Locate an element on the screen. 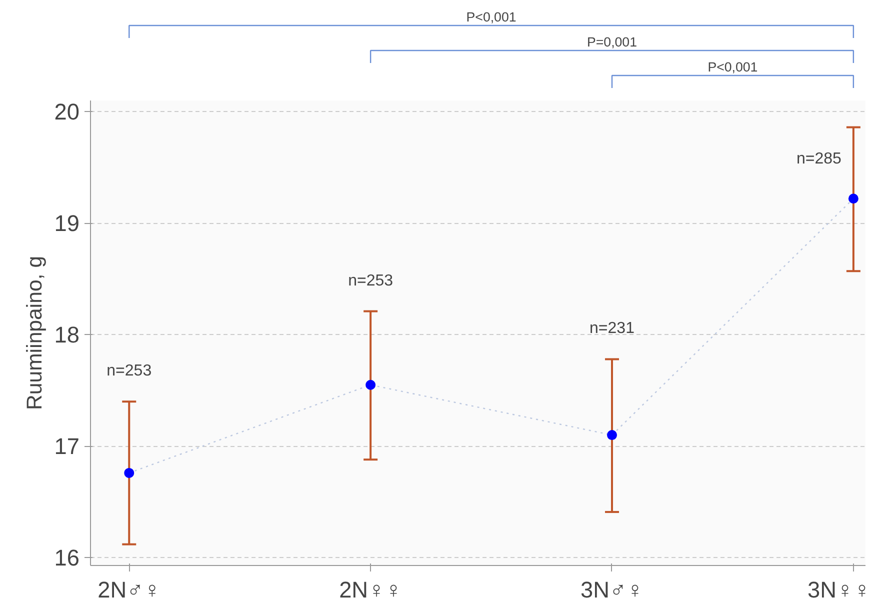 This screenshot has height=605, width=879. y-tick-label: 16 is located at coordinates (67, 557).